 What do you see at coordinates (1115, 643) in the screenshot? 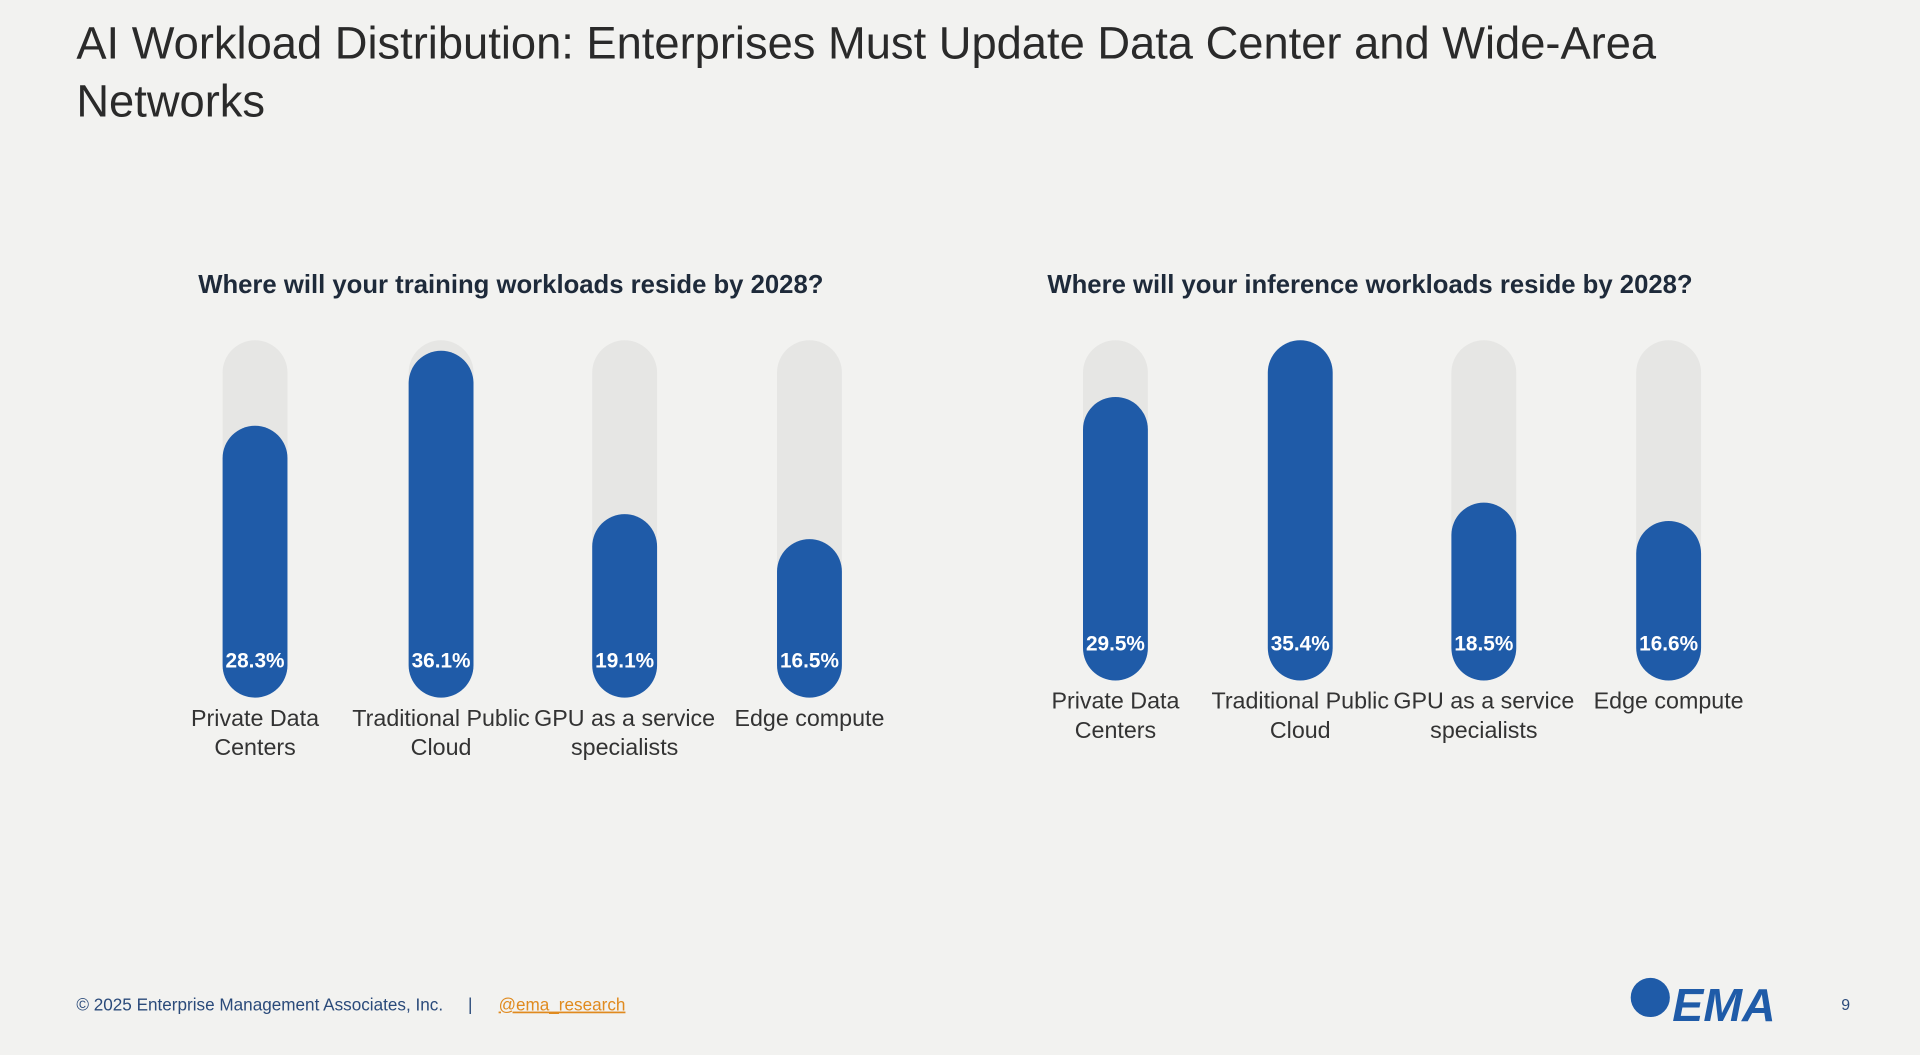
I see `value-label: 29.5%` at bounding box center [1115, 643].